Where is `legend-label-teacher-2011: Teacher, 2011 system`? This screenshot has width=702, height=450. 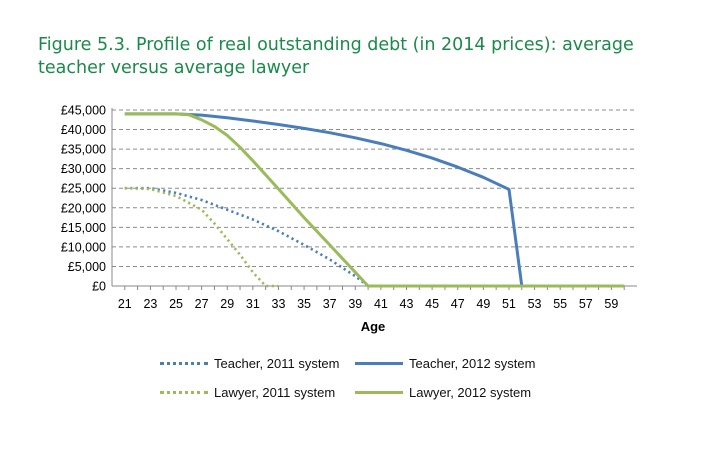
legend-label-teacher-2011: Teacher, 2011 system is located at coordinates (277, 363).